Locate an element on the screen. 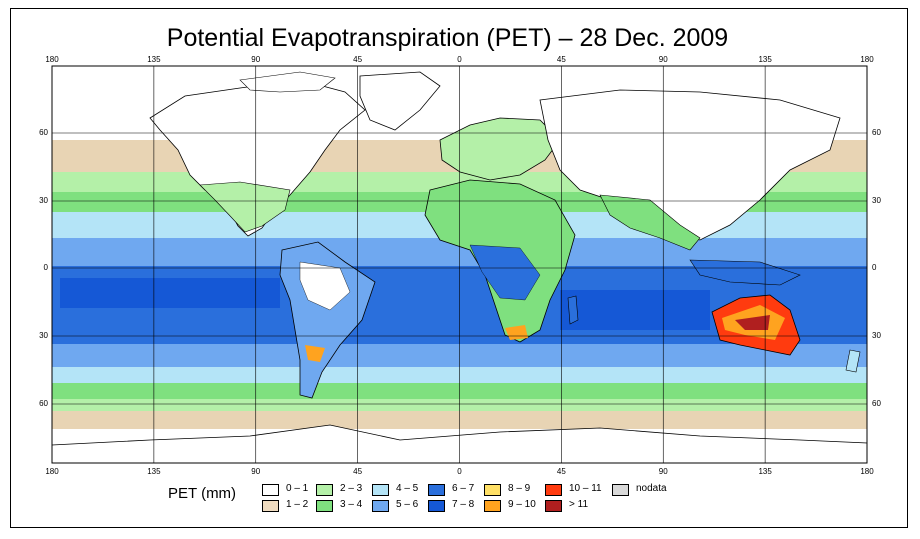 The width and height of the screenshot is (920, 539). legend-label: 3 – 4 is located at coordinates (351, 504).